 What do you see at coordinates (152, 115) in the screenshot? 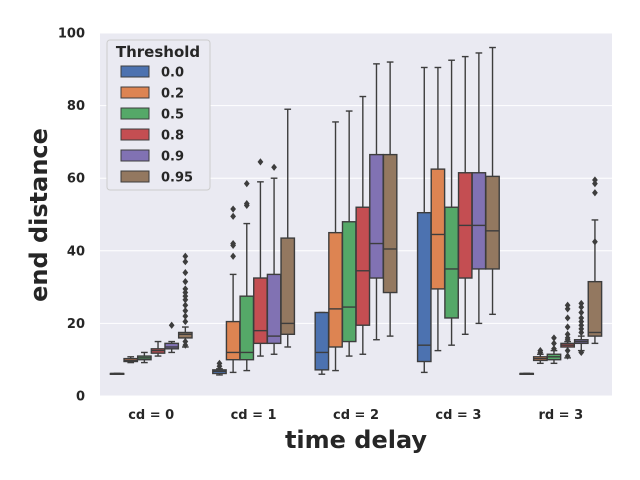
I see `legend-item: 0.5` at bounding box center [152, 115].